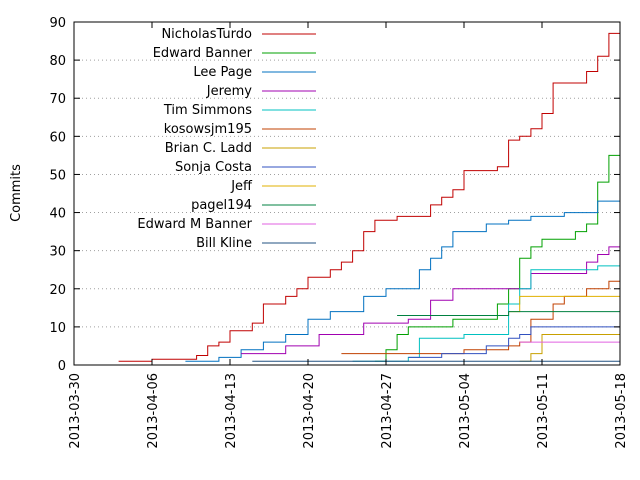 Image resolution: width=640 pixels, height=480 pixels. Describe the element at coordinates (75, 411) in the screenshot. I see `x-tick-label: 2013-03-30` at that location.